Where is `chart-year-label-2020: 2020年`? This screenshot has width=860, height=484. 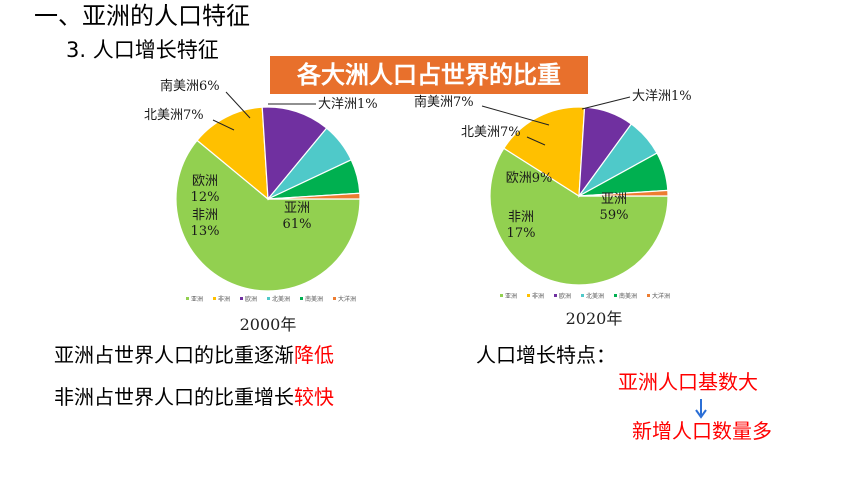
chart-year-label-2020: 2020年 is located at coordinates (594, 318).